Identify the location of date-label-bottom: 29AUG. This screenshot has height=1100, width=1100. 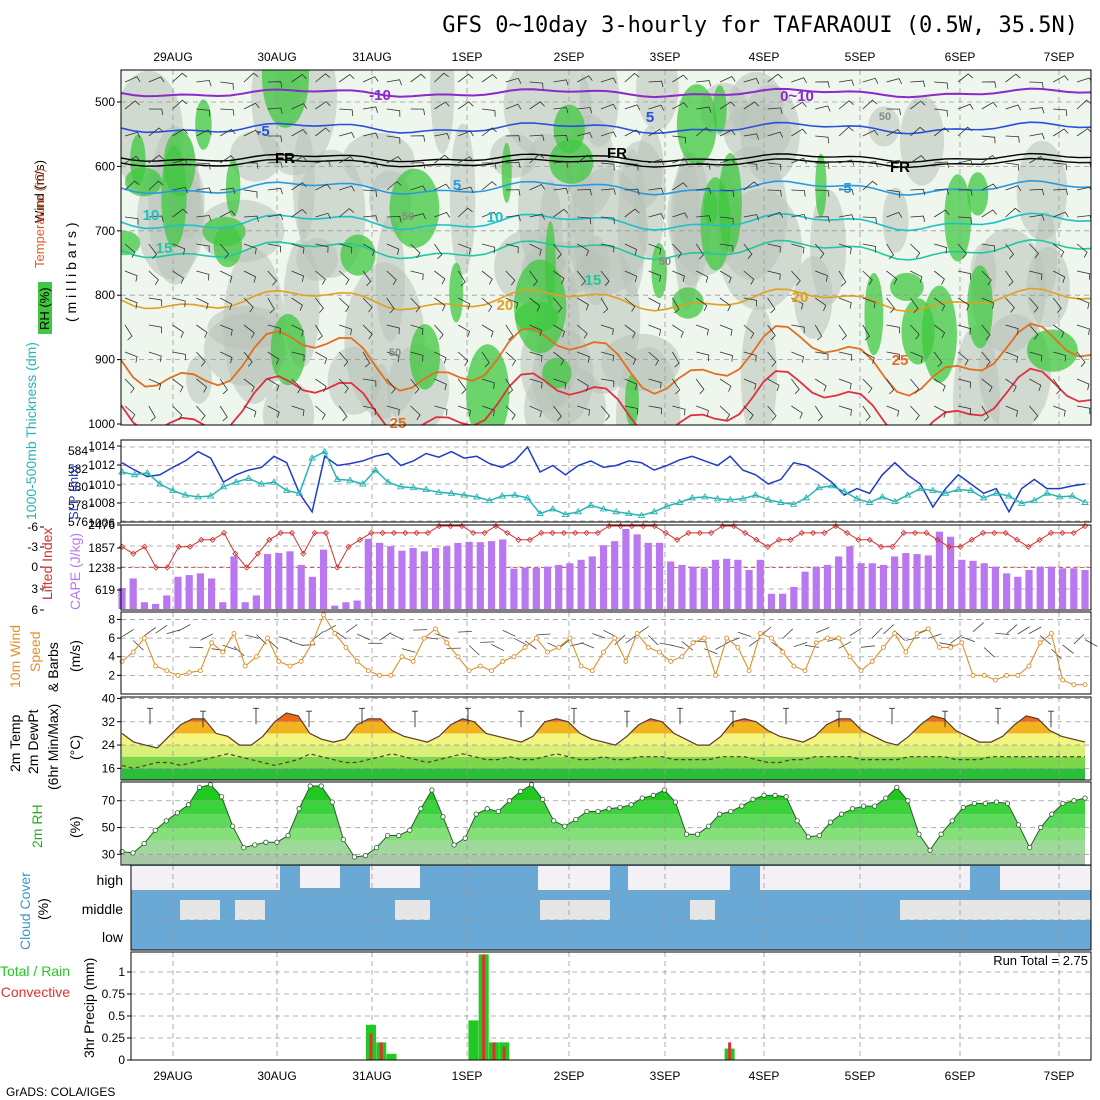
(172, 1076).